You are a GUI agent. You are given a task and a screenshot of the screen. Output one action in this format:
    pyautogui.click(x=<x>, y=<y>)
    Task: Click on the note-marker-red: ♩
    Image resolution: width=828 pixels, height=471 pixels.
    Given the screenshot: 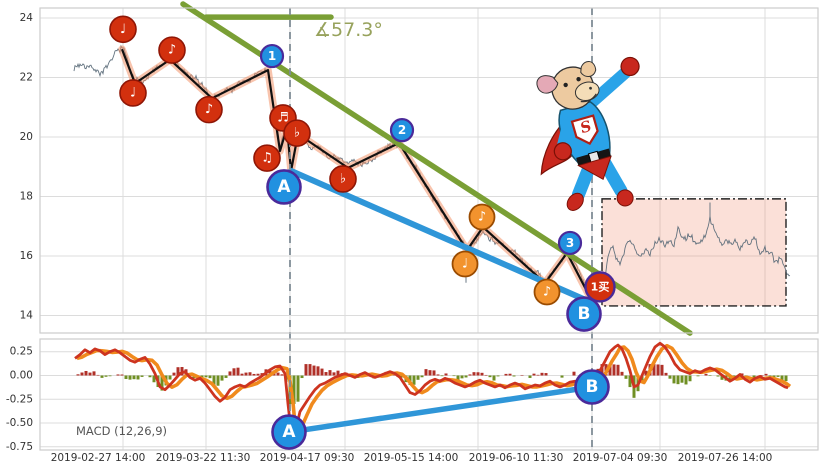 What is the action you would take?
    pyautogui.click(x=133, y=93)
    